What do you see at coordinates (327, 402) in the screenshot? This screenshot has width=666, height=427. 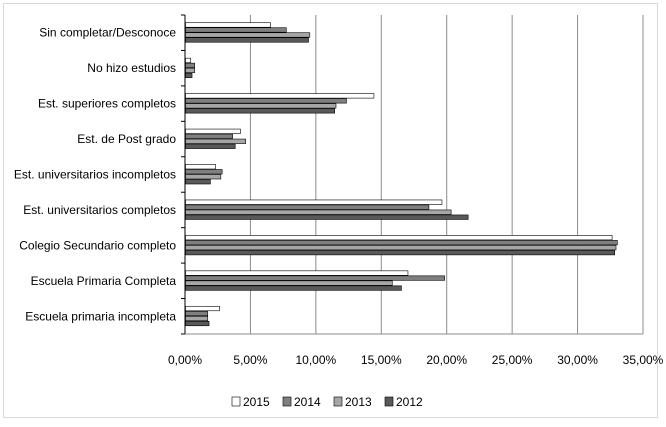 I see `legend: 2015 2014 2013 2012` at bounding box center [327, 402].